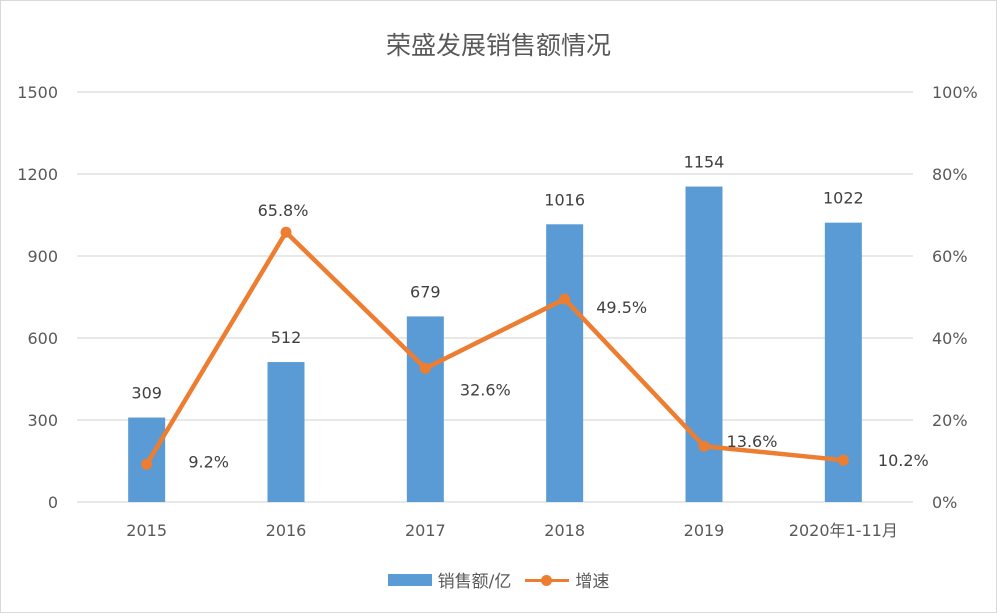  I want to click on right-axis-tick: 40%, so click(950, 338).